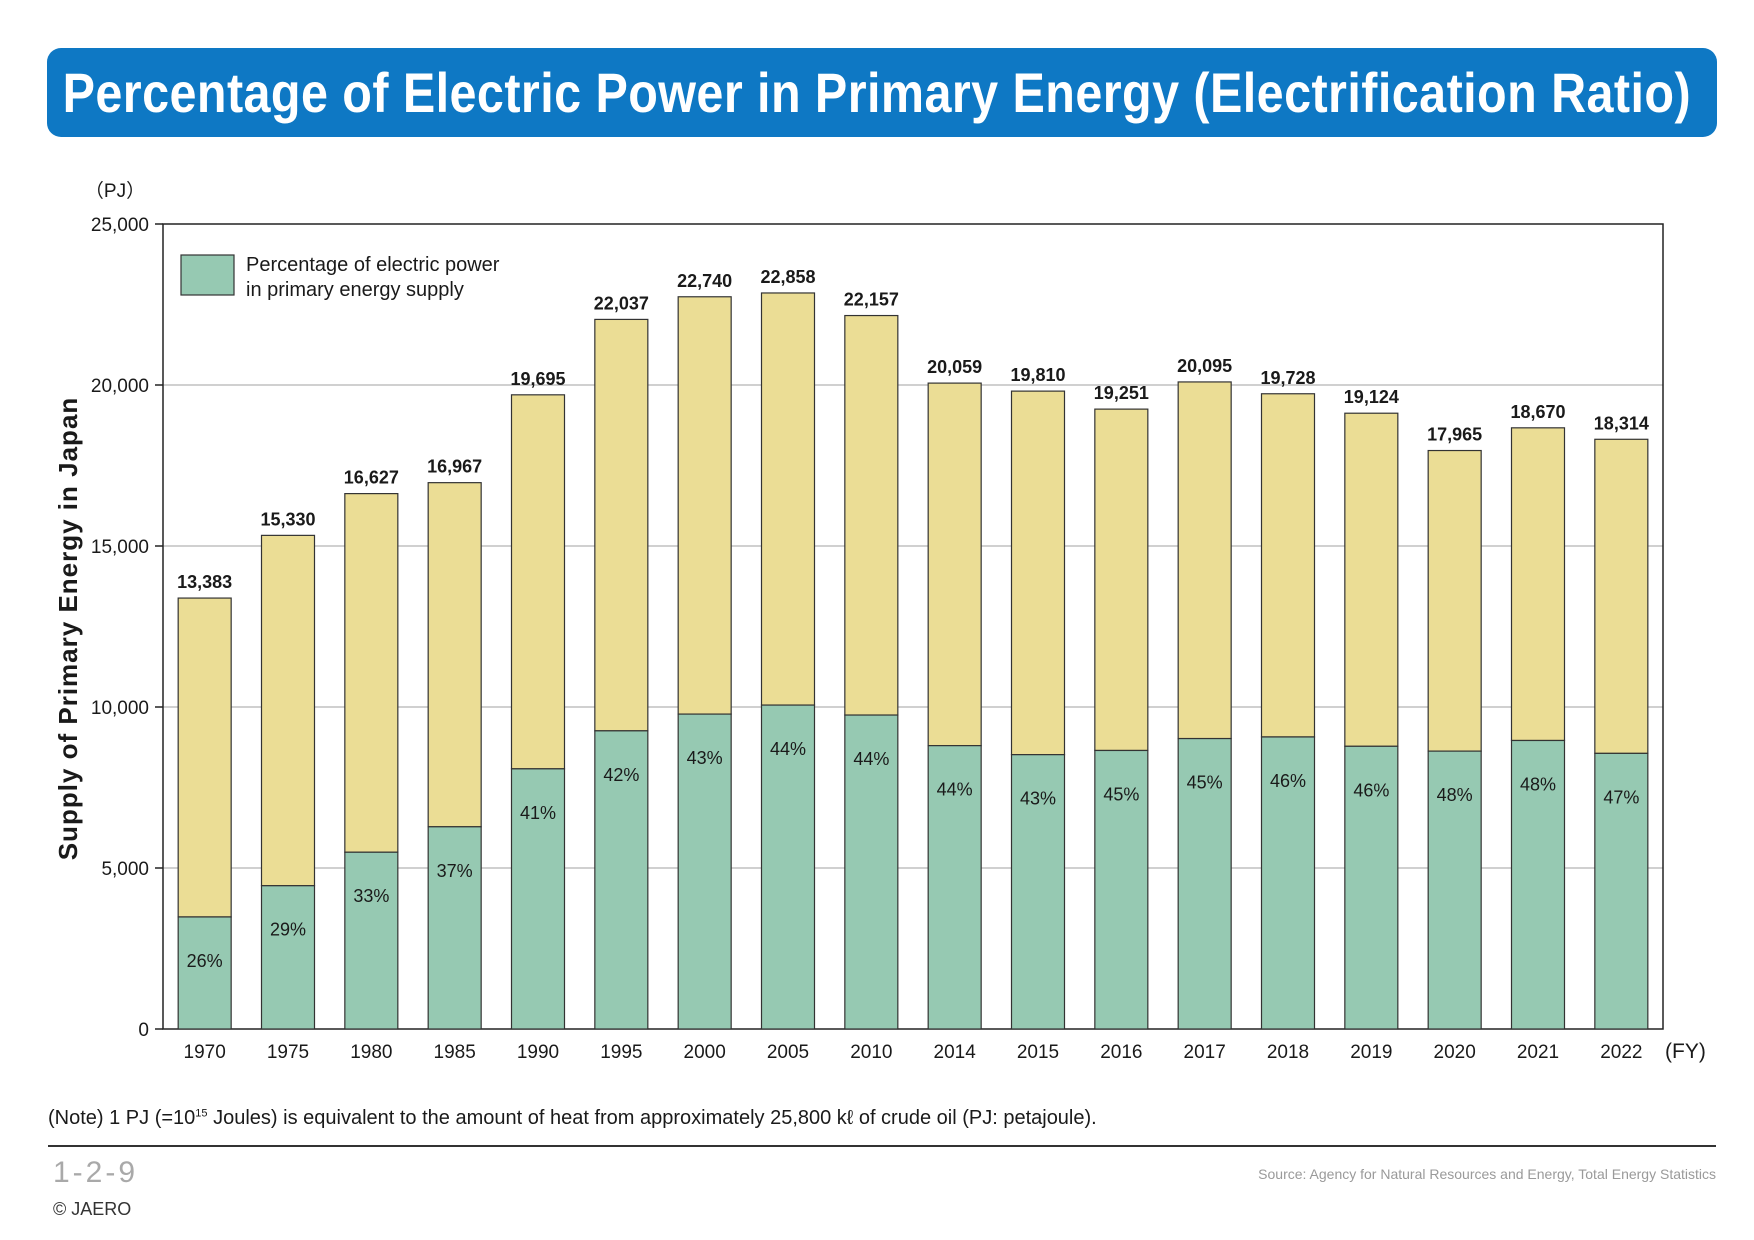 This screenshot has height=1240, width=1754. Describe the element at coordinates (92, 1209) in the screenshot. I see `copyright: © JAERO` at that location.